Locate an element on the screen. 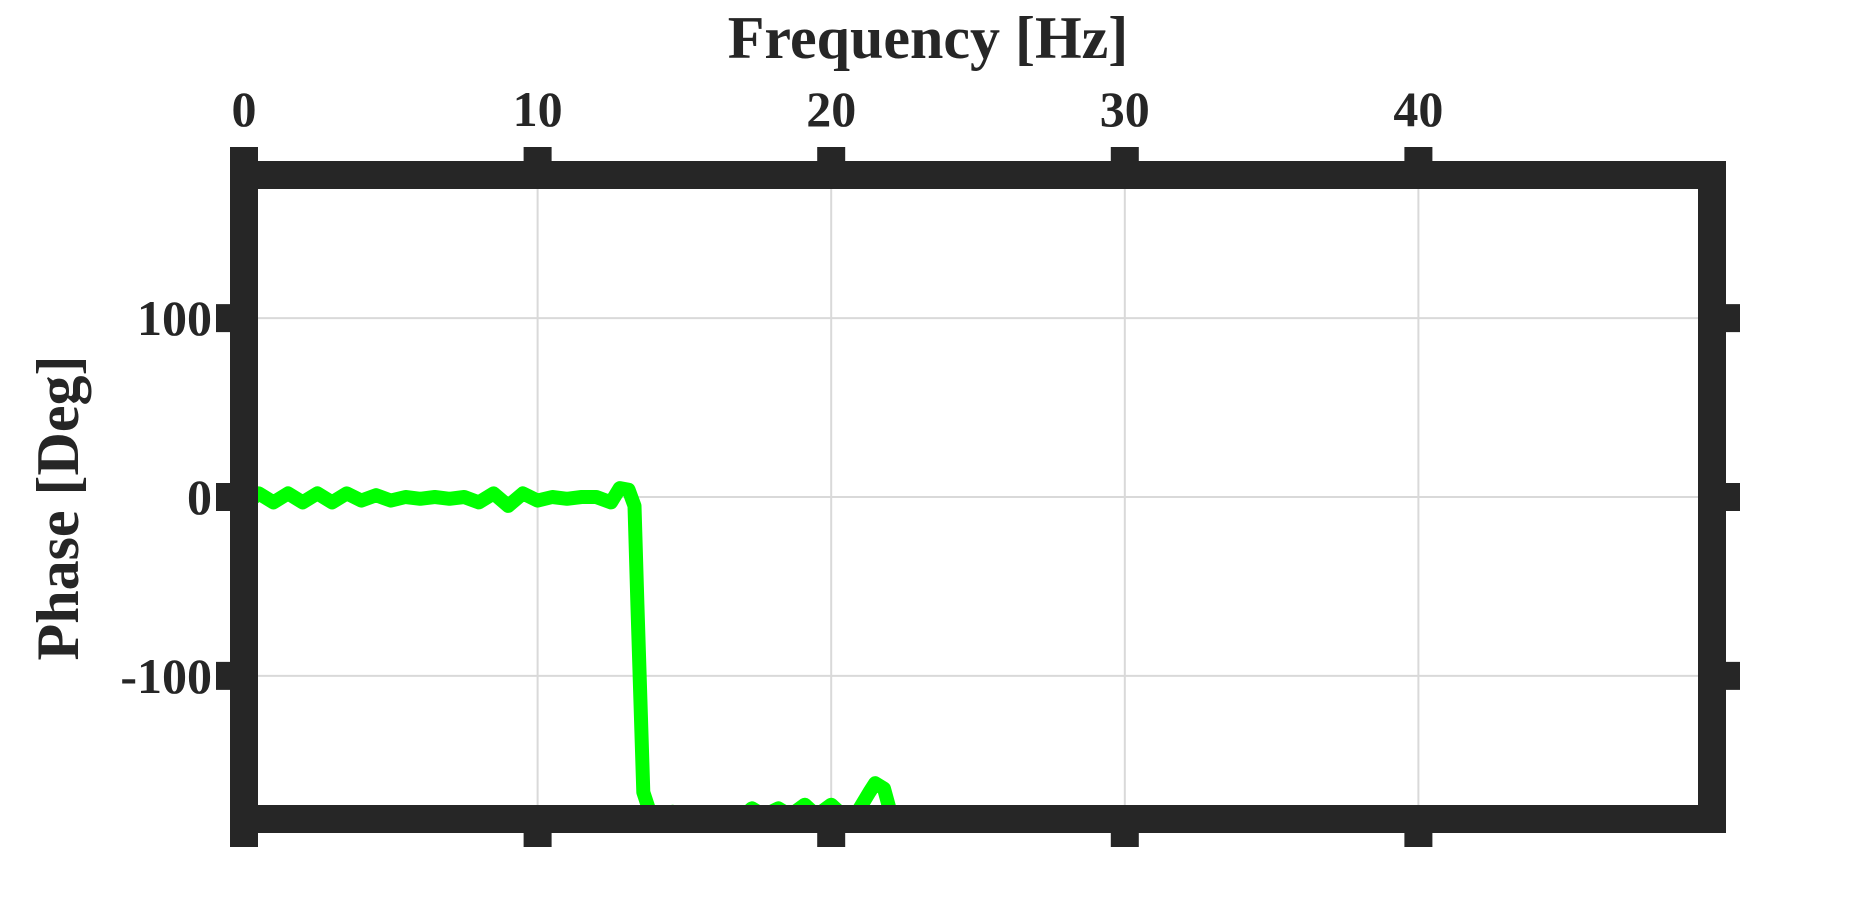 The image size is (1875, 917). x-tick-label: 30 is located at coordinates (1125, 109).